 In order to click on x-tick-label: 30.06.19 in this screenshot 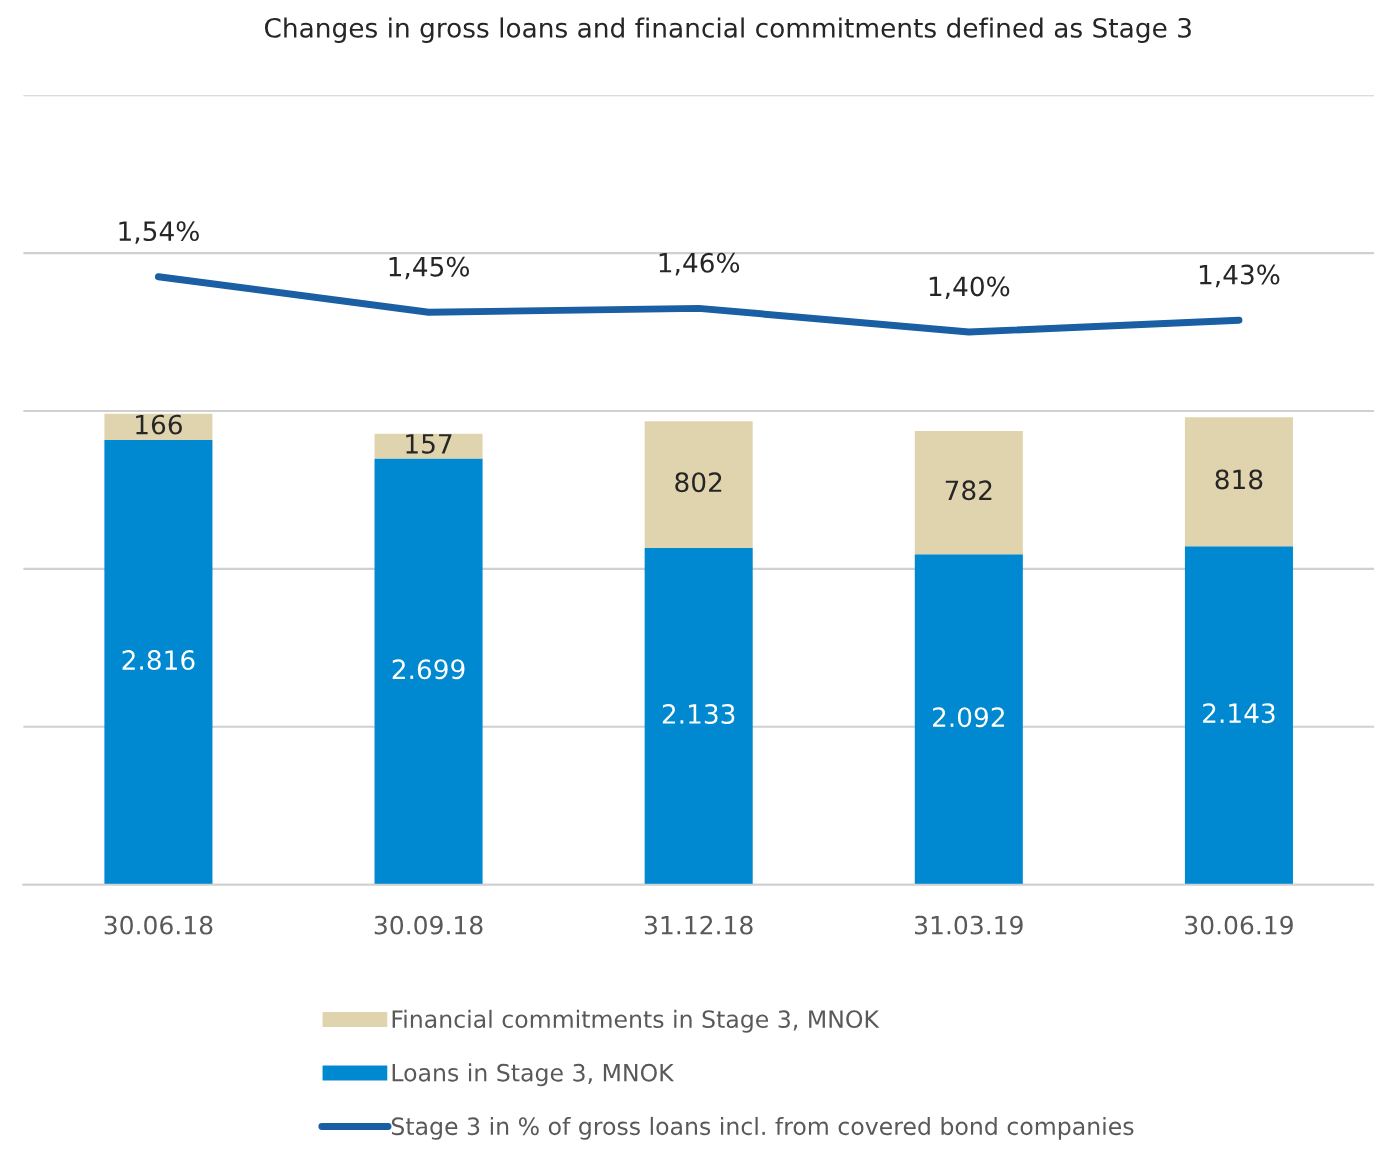, I will do `click(1239, 925)`.